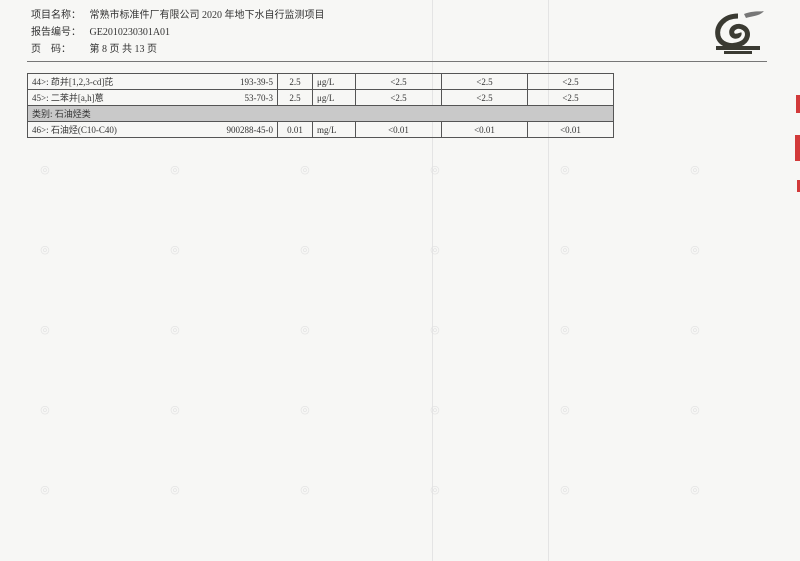  I want to click on analyte-name: 46>: 石油烃(C10-C40), so click(91, 129).